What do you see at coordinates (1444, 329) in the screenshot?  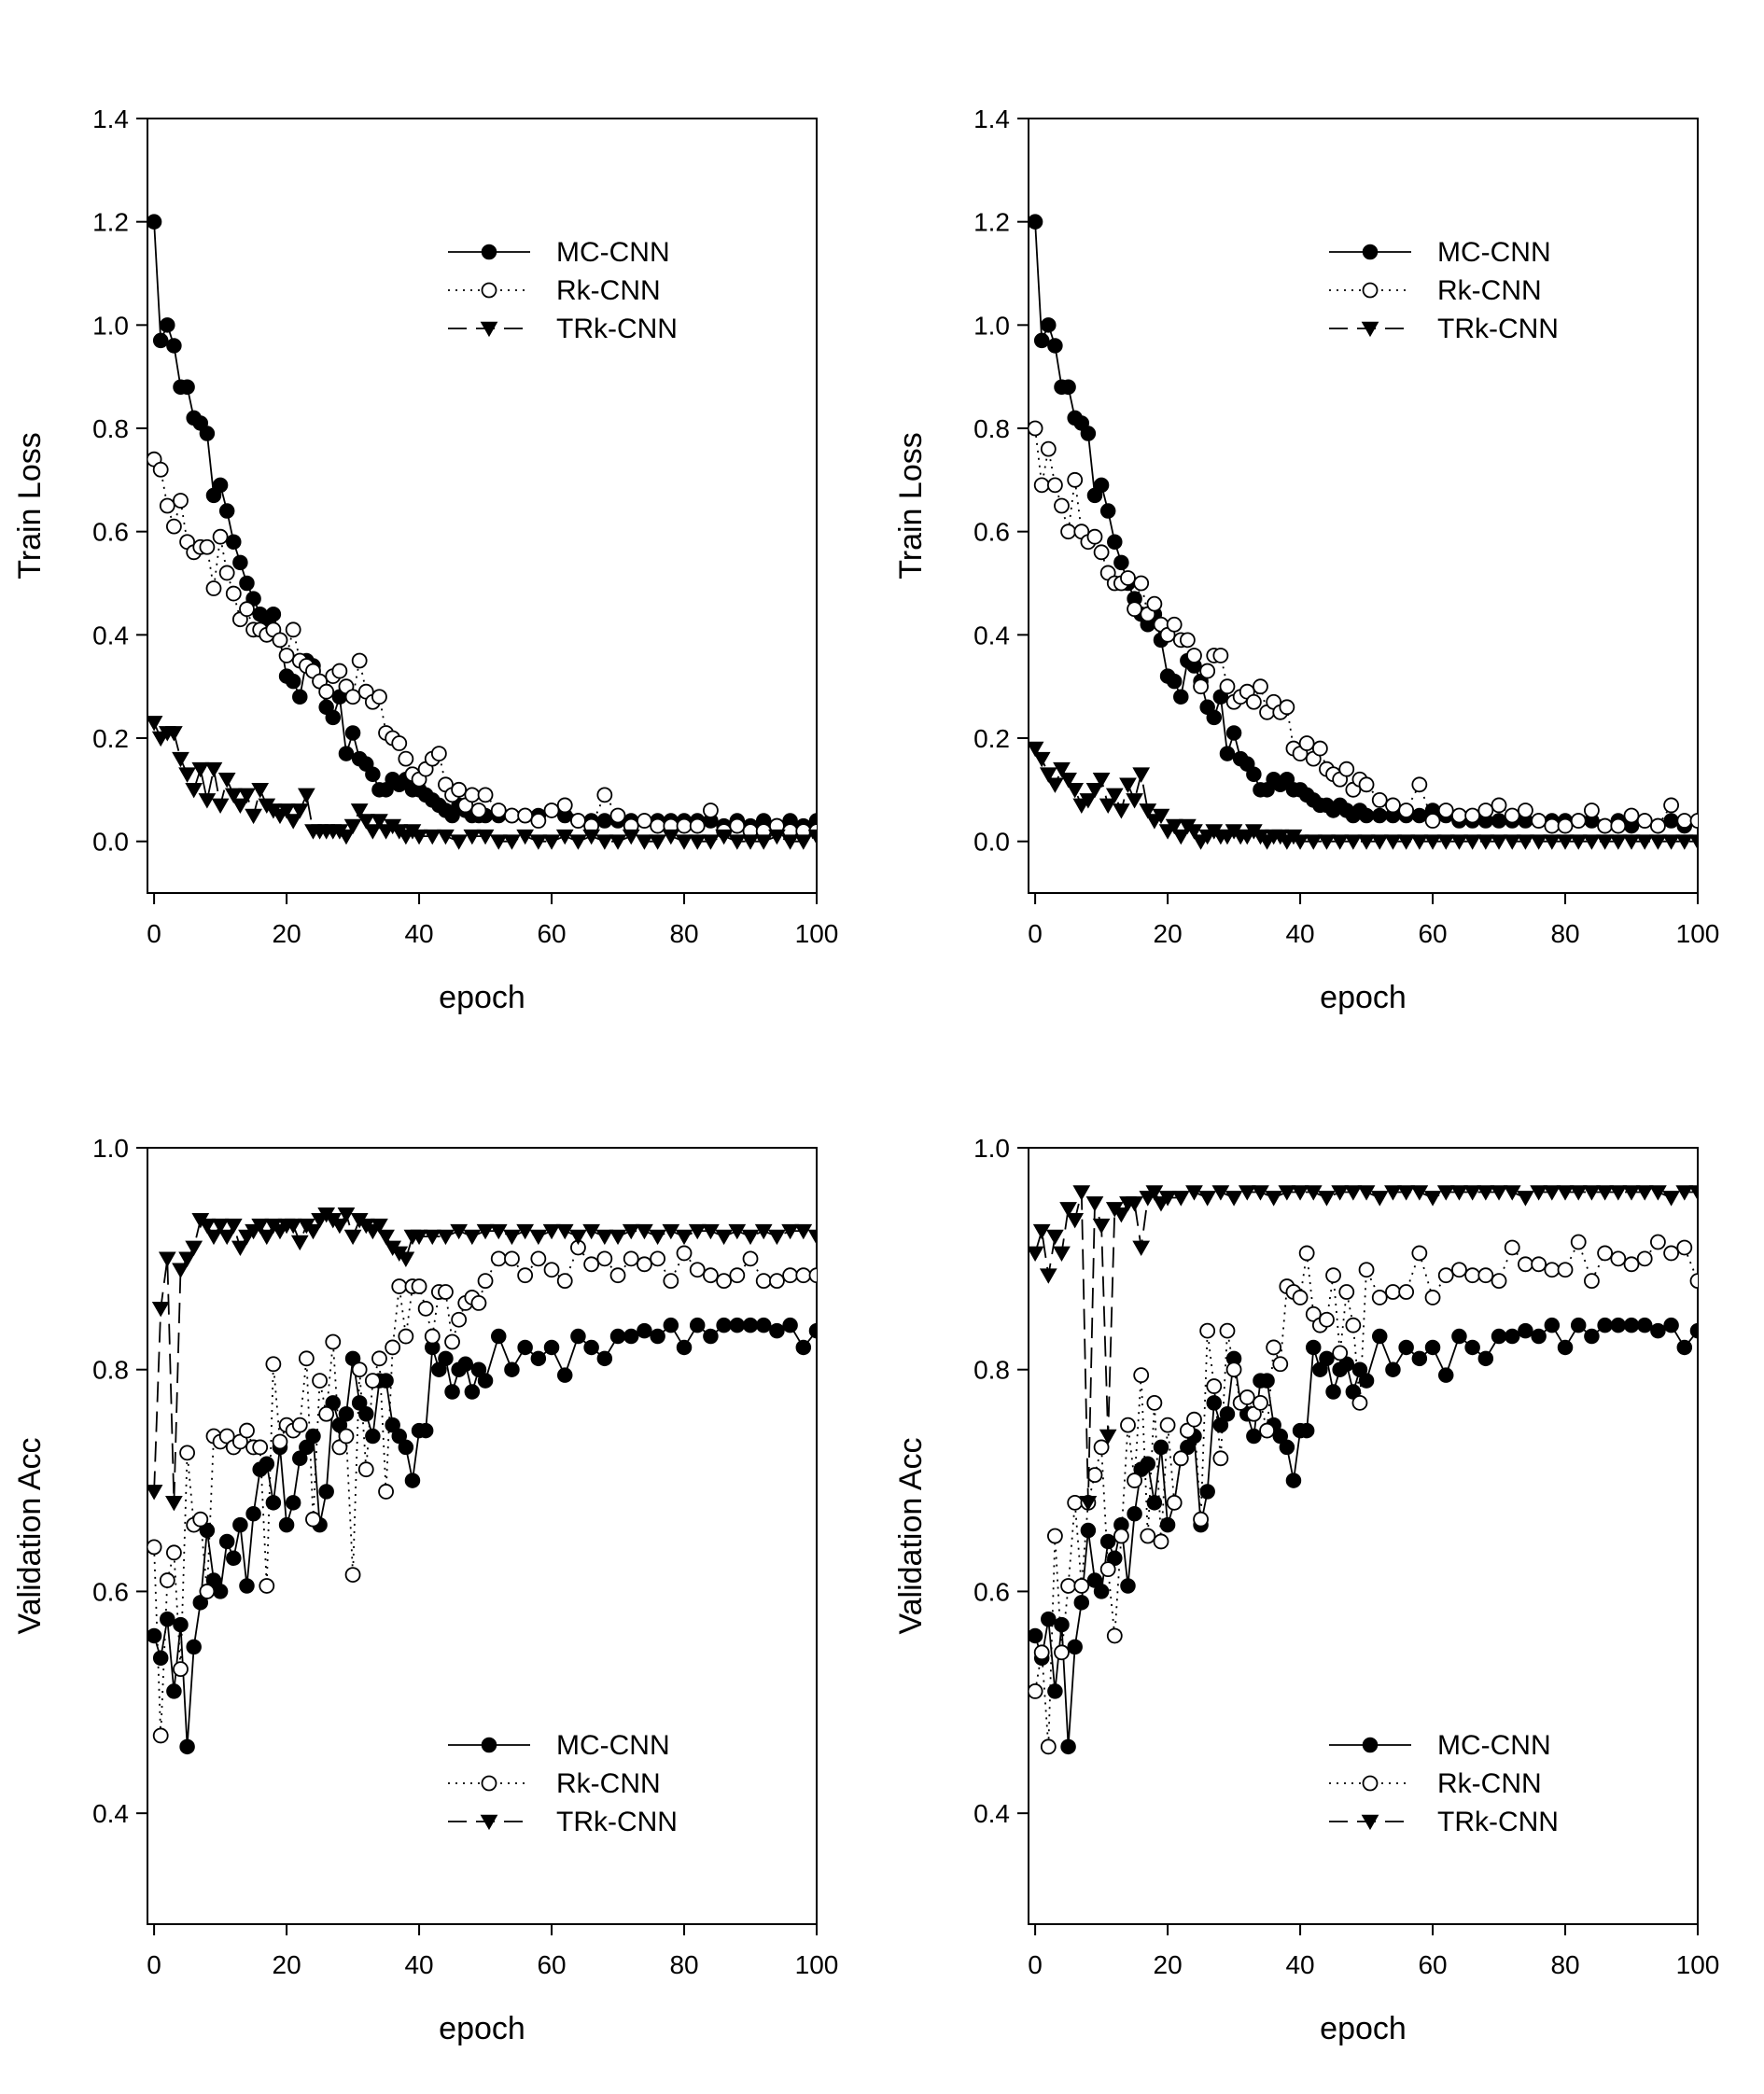 I see `legend-item-trk-cnn: TRk-CNN` at bounding box center [1444, 329].